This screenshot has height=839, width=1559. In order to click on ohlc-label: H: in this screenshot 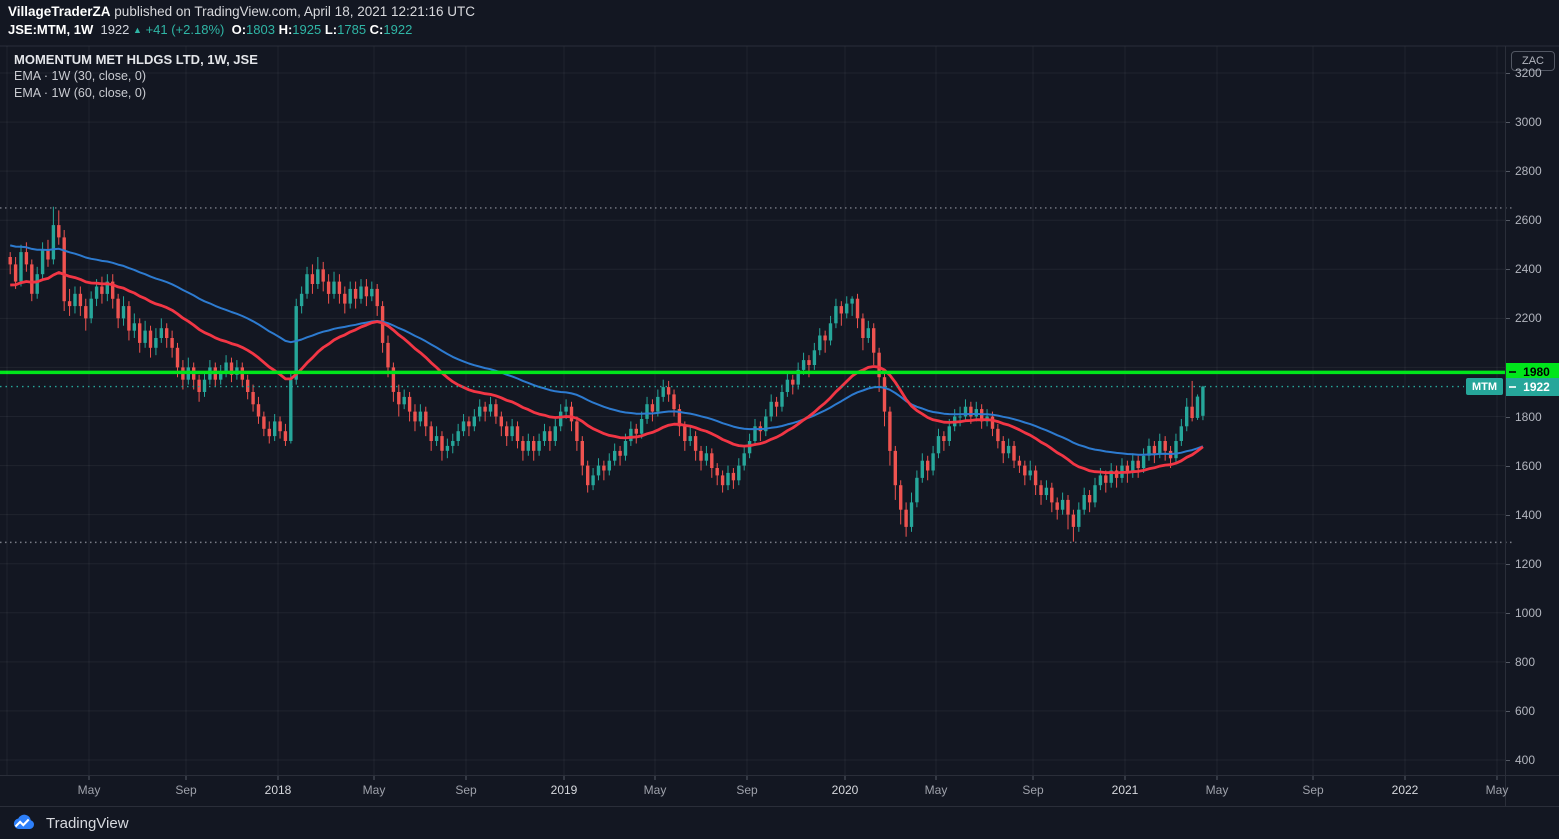, I will do `click(285, 29)`.